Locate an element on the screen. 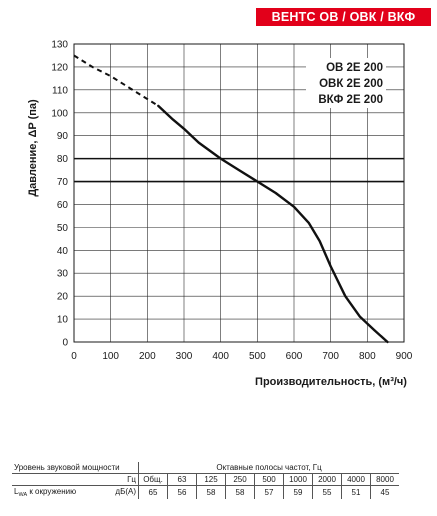 The width and height of the screenshot is (437, 516). dba-unit: дБ(А) is located at coordinates (125, 491).